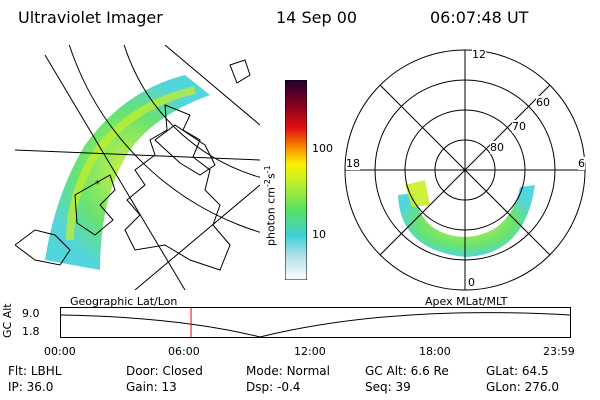 This screenshot has width=600, height=400. What do you see at coordinates (60, 351) in the screenshot?
I see `timeline-x-tick-0000: 00:00` at bounding box center [60, 351].